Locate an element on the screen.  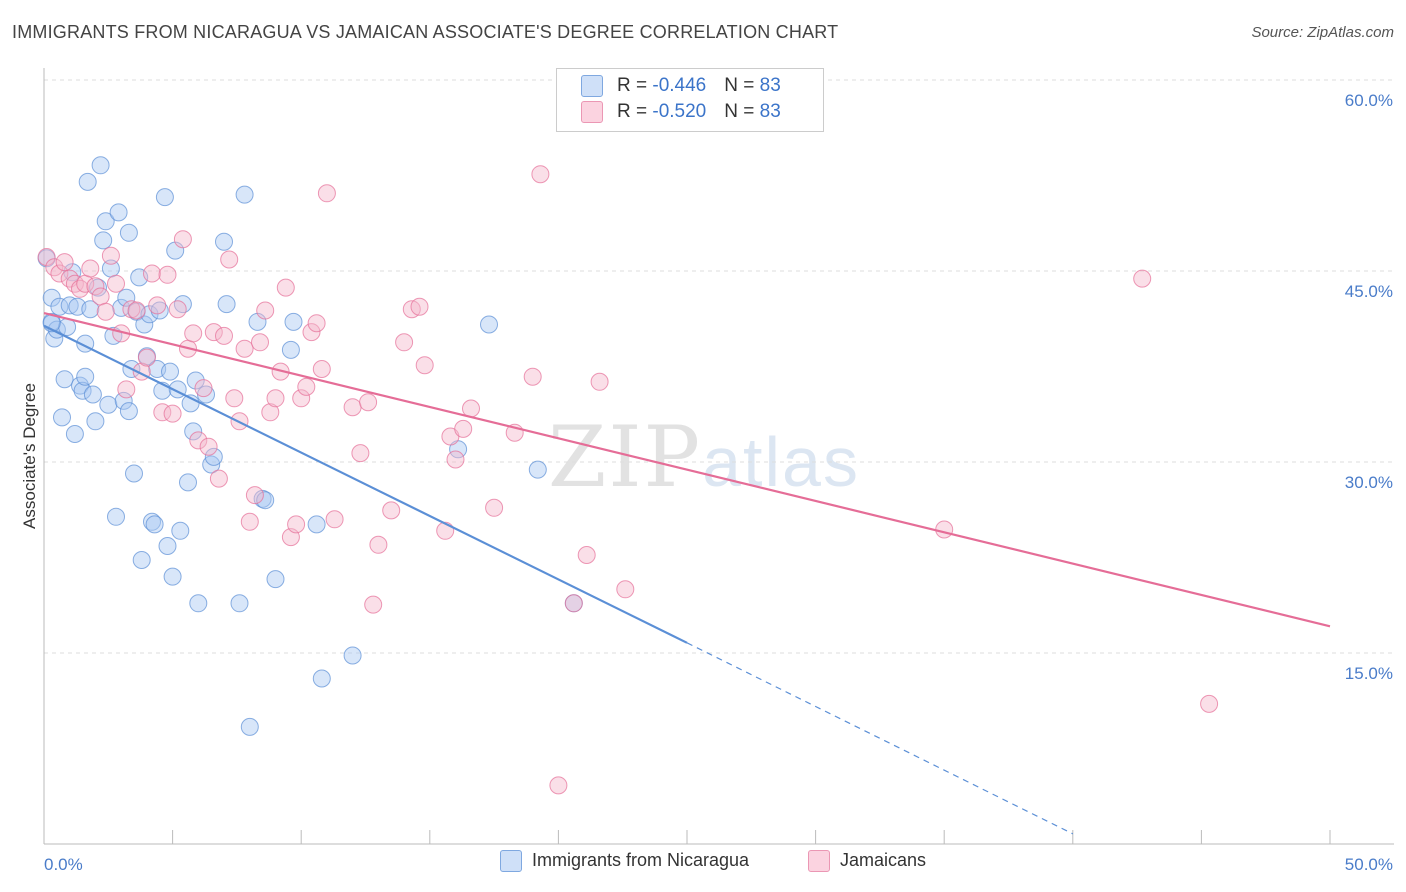
bottom-legend-label-nicaragua: Immigrants from Nicaragua is located at coordinates (641, 860).